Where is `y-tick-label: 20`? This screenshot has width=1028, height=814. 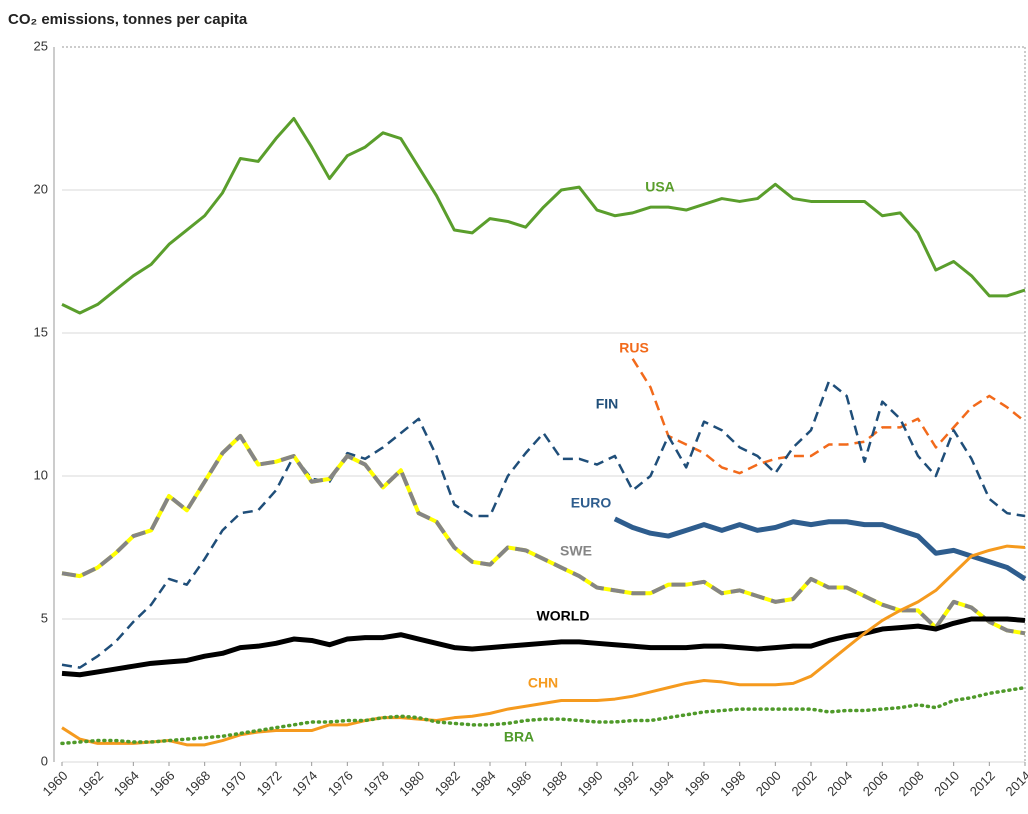 y-tick-label: 20 is located at coordinates (41, 188).